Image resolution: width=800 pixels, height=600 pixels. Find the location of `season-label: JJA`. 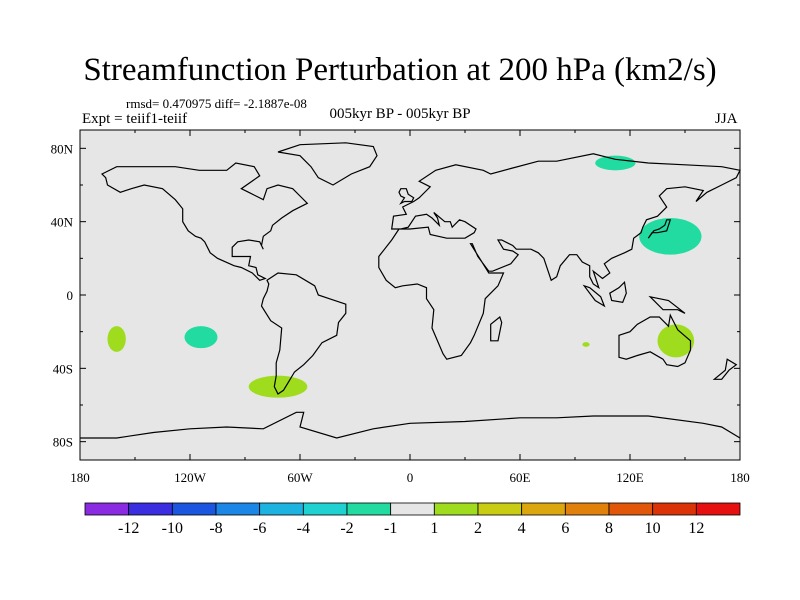

season-label: JJA is located at coordinates (726, 119).